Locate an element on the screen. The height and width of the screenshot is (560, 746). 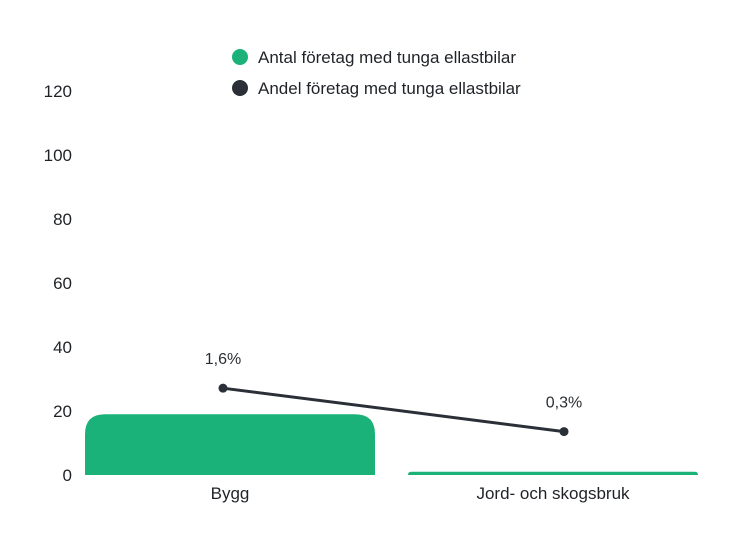
legend-item-antal: Antal företag med tunga ellastbilar is located at coordinates (374, 57).